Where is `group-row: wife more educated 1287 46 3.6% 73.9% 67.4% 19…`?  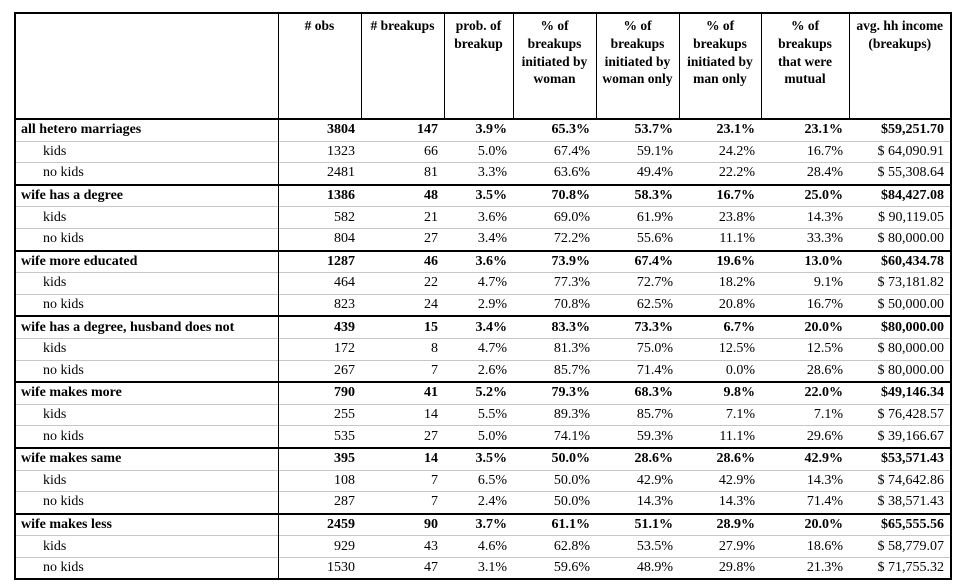
group-row: wife more educated 1287 46 3.6% 73.9% 67.4% 19… is located at coordinates (483, 261).